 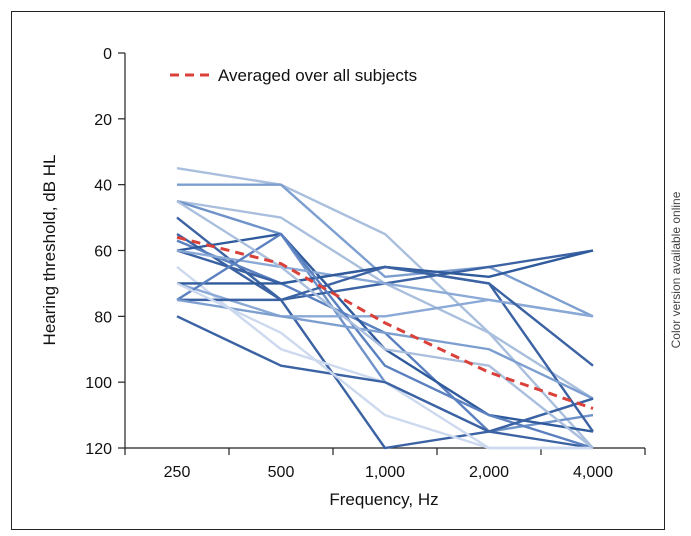 I want to click on y-tick-label: 120, so click(x=98, y=449).